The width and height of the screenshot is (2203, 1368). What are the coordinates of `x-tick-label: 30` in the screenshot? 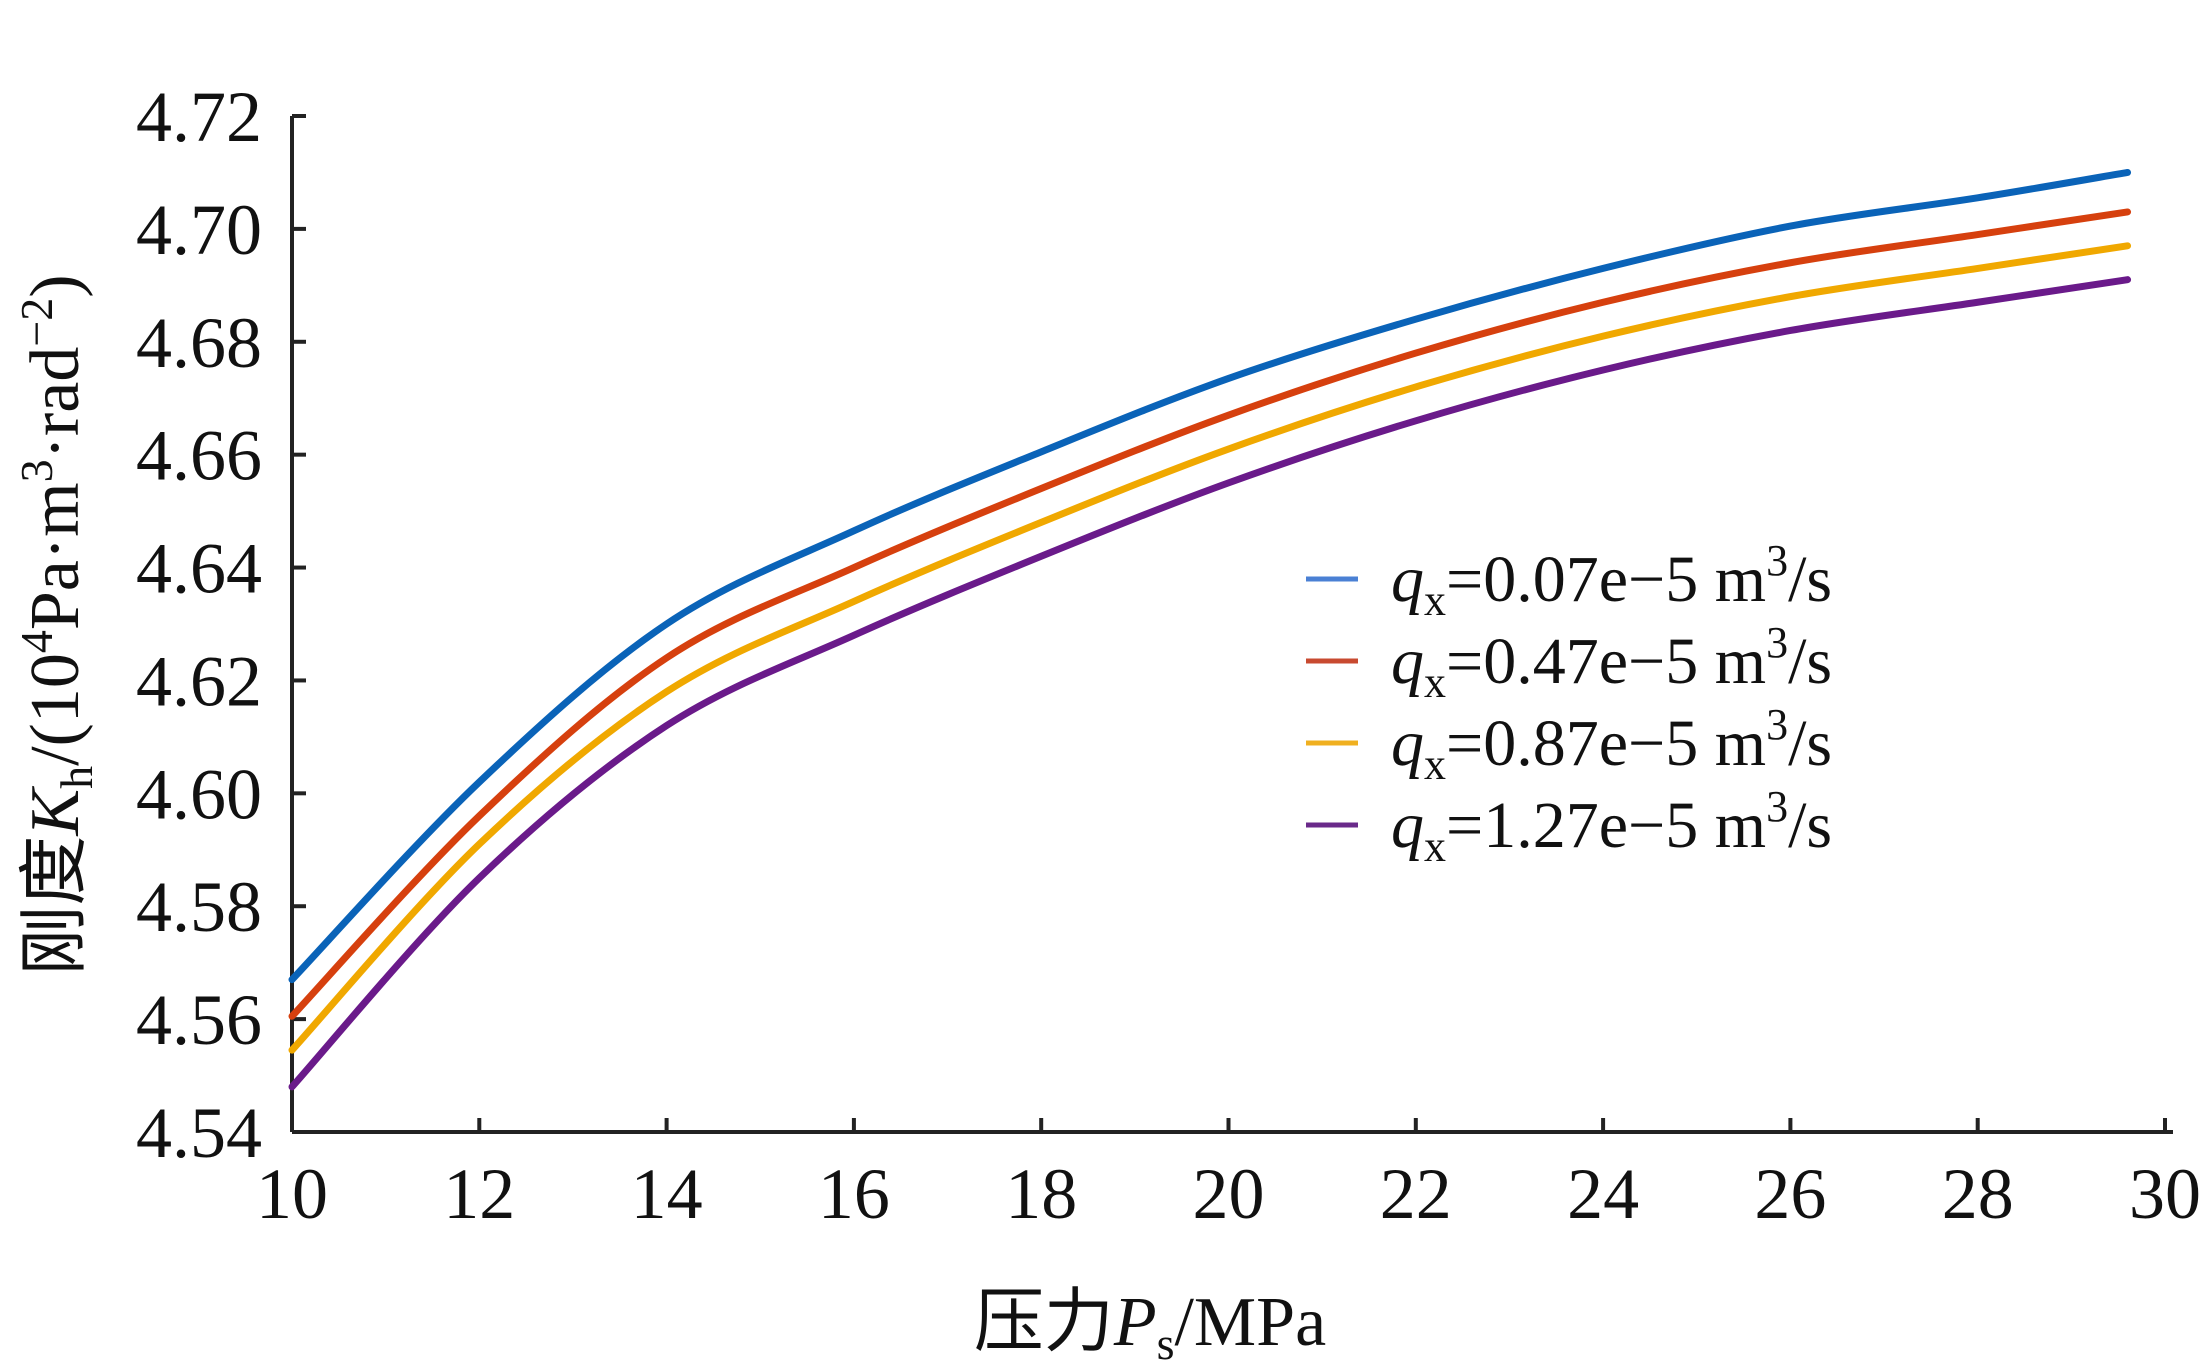 It's located at (2165, 1194).